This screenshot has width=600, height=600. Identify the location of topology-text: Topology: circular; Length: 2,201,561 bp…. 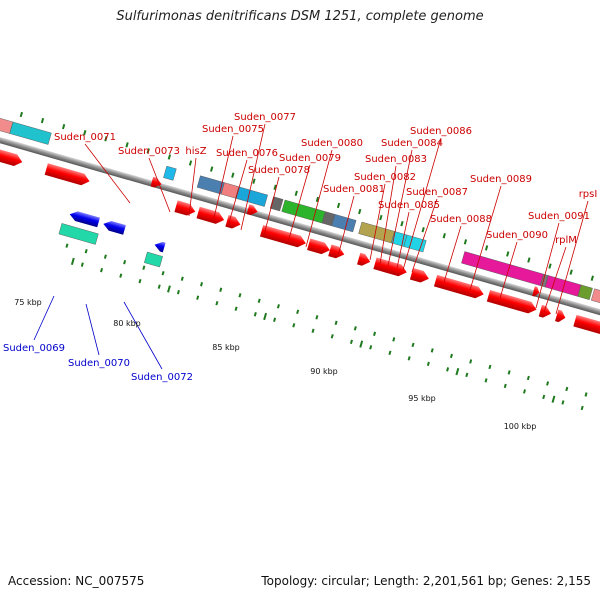
(426, 581).